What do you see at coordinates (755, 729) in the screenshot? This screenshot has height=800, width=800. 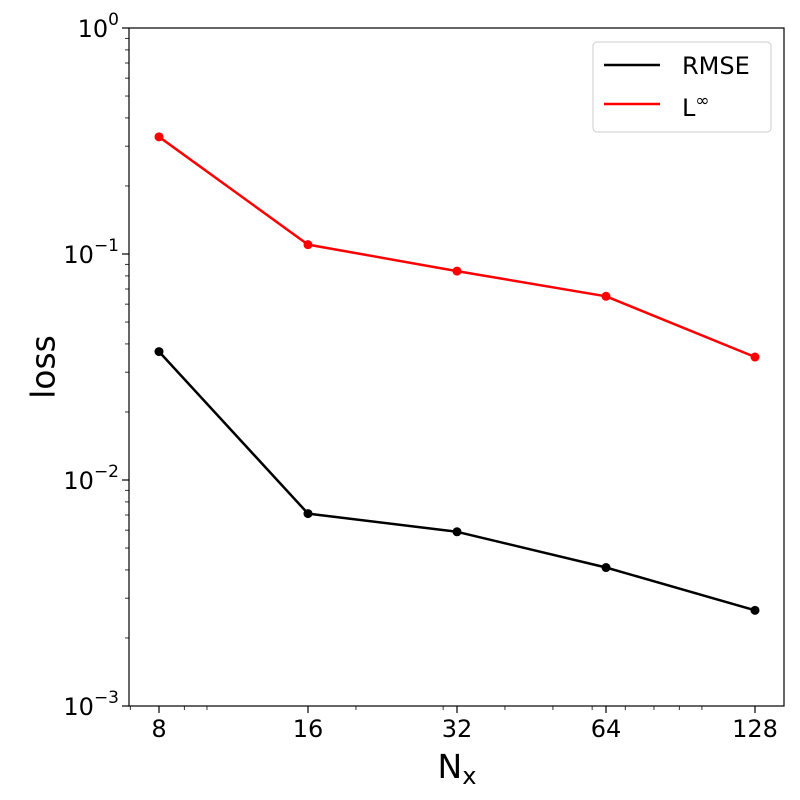 I see `x-tick-label: 128` at bounding box center [755, 729].